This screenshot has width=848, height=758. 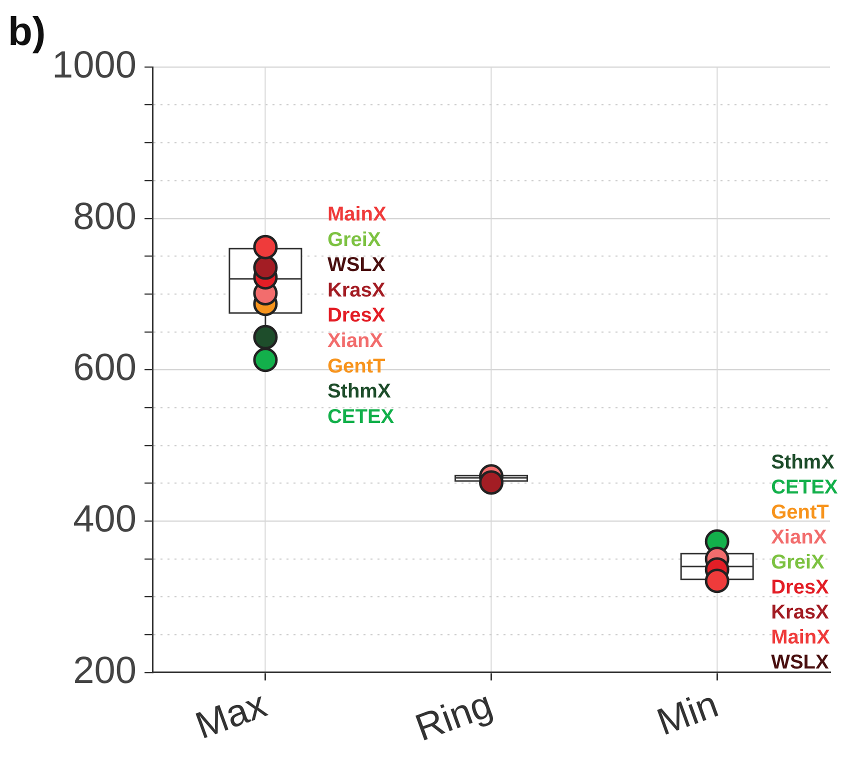 What do you see at coordinates (803, 463) in the screenshot?
I see `annotation: SthmX` at bounding box center [803, 463].